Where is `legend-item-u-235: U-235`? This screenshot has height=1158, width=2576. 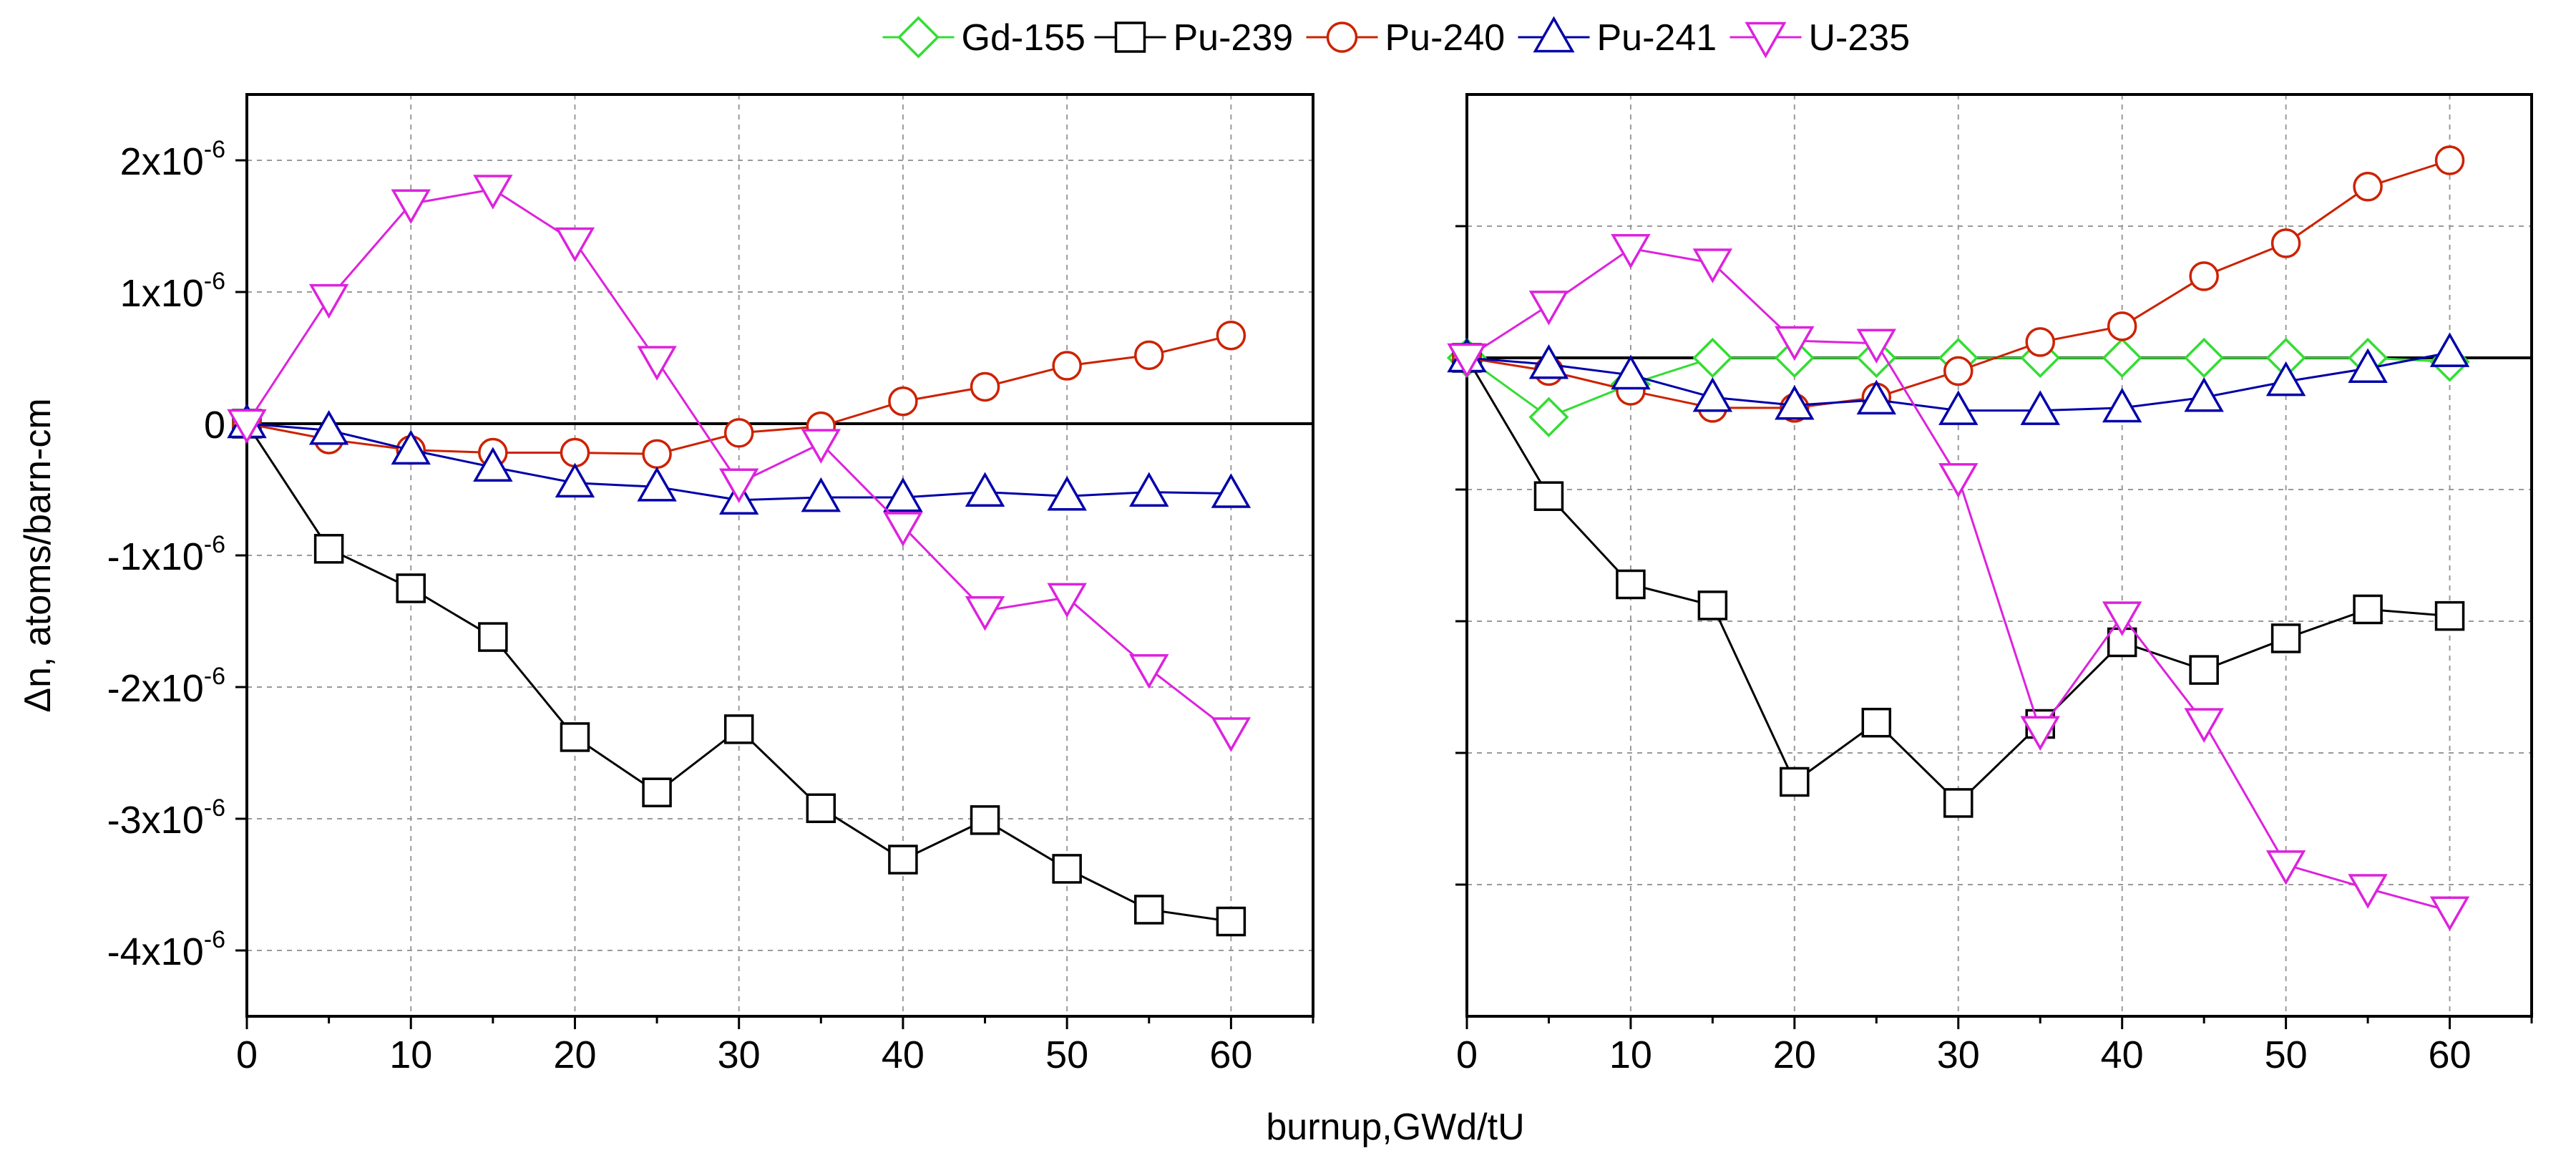
legend-item-u-235: U-235 is located at coordinates (1820, 38).